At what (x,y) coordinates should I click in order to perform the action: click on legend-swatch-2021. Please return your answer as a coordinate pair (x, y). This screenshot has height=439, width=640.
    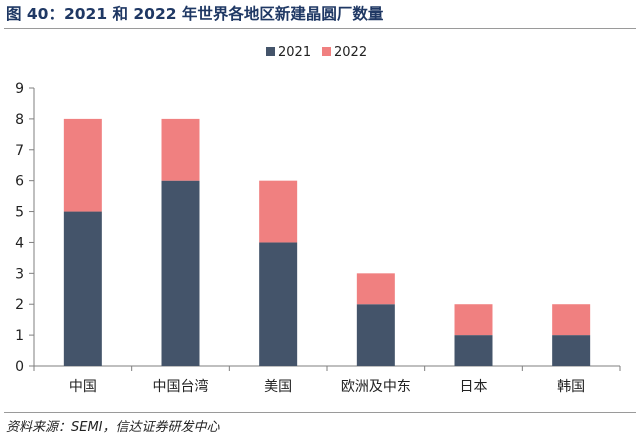
    Looking at the image, I should click on (270, 51).